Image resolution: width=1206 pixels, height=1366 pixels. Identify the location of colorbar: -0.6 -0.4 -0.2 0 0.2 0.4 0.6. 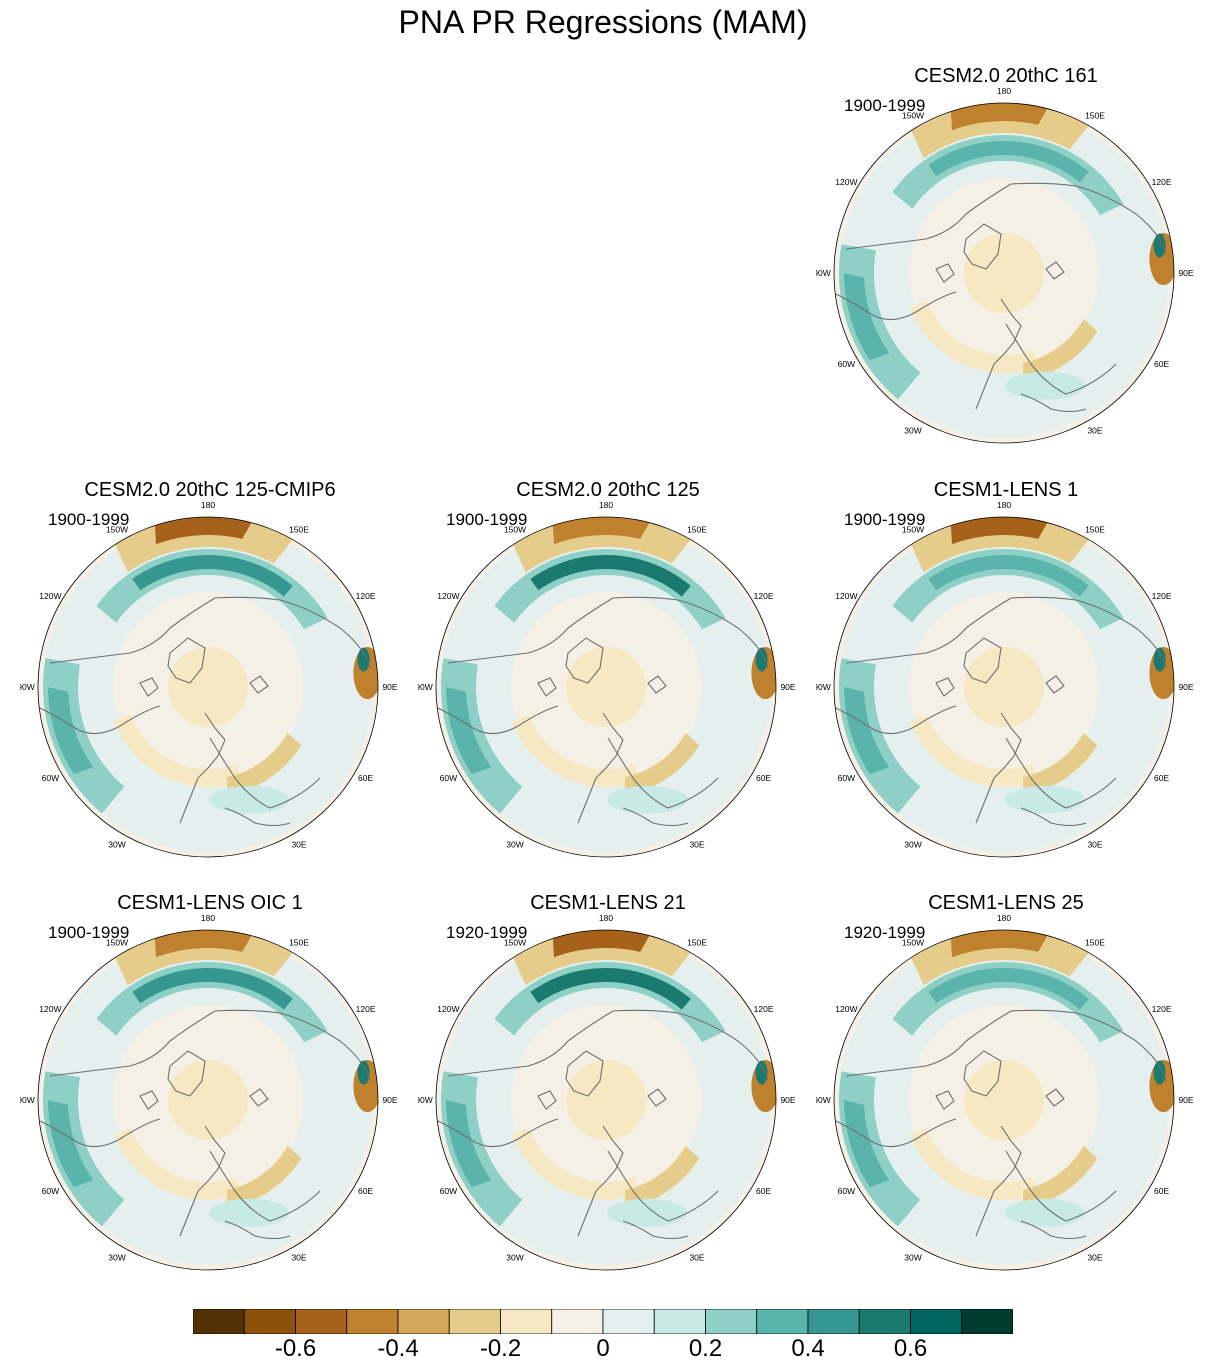
(603, 1337).